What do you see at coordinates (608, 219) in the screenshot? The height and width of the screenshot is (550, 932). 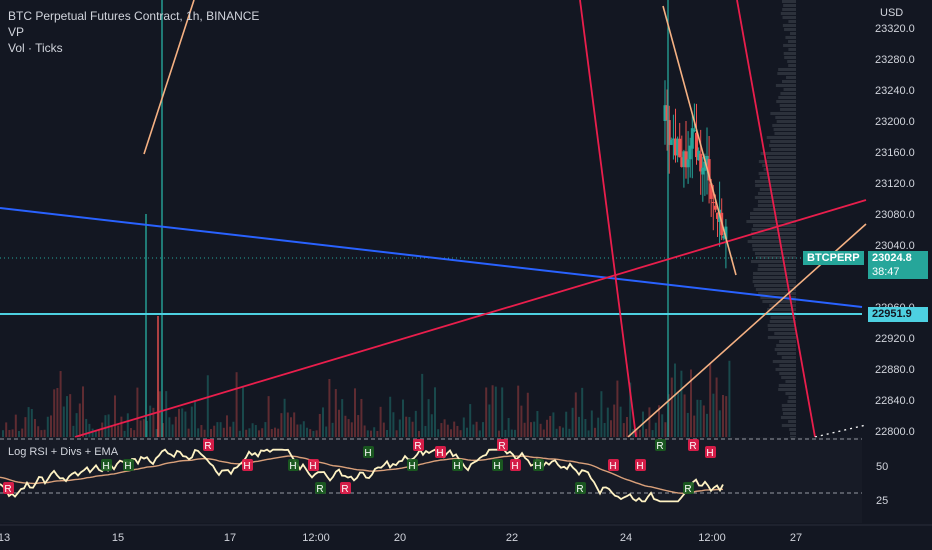 I see `red-line-left` at bounding box center [608, 219].